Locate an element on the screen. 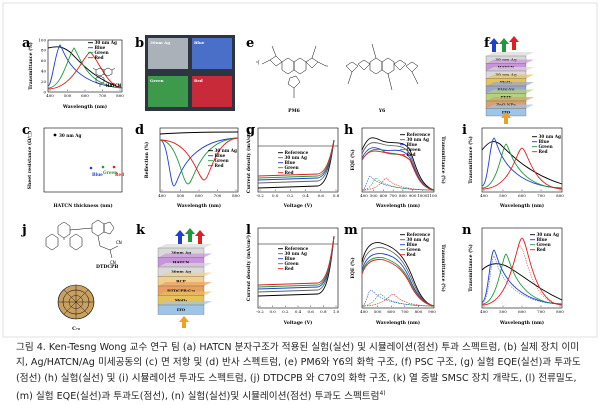 The height and width of the screenshot is (404, 600). panel-l-xlabel: Voltage (V) is located at coordinates (298, 322).